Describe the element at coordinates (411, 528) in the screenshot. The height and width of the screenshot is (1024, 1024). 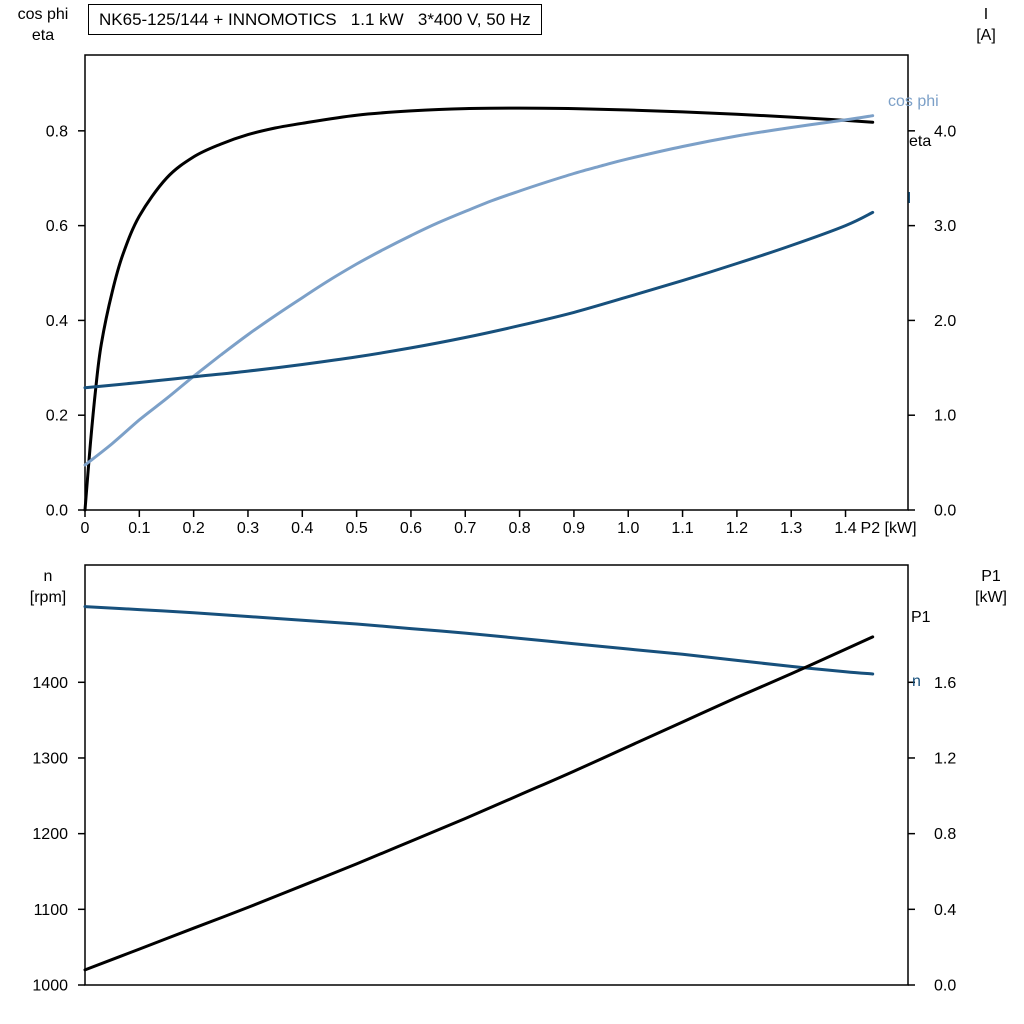
I see `x-tick-label: 0.6` at that location.